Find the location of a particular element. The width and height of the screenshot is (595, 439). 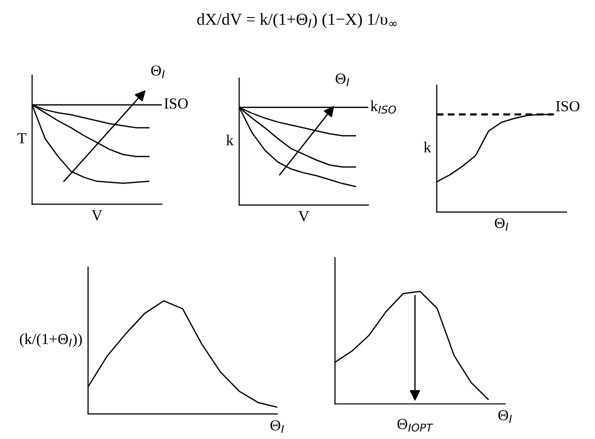

text: Θ$_{IOPT}$ is located at coordinates (415, 425).